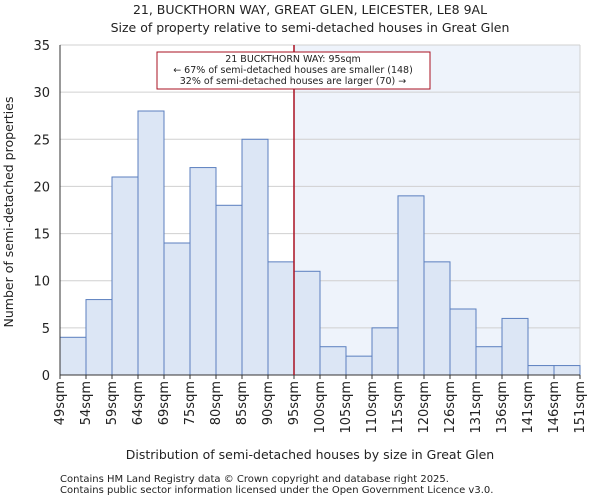 The width and height of the screenshot is (600, 500). What do you see at coordinates (164, 403) in the screenshot?
I see `x-tick-label: 69sqm` at bounding box center [164, 403].